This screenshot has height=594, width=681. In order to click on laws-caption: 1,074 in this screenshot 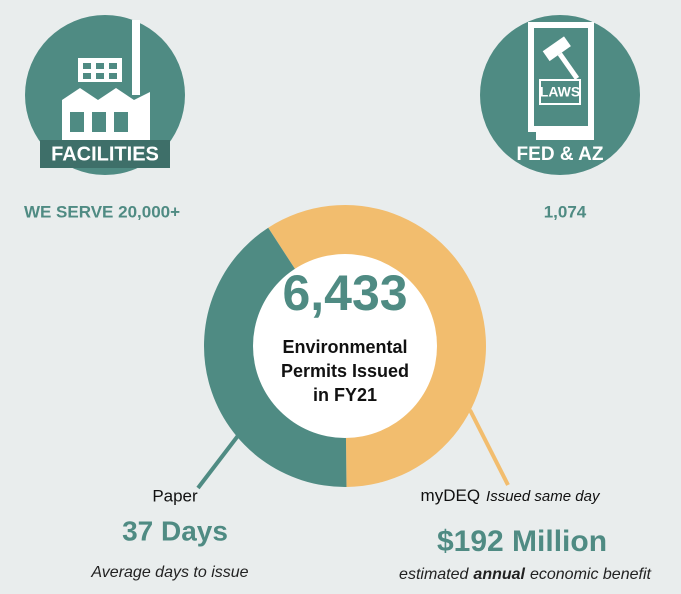, I will do `click(565, 211)`.